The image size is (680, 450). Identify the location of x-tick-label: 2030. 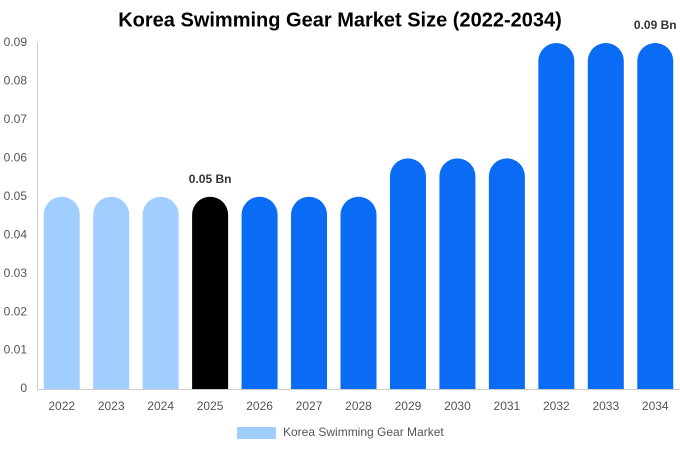
(457, 406).